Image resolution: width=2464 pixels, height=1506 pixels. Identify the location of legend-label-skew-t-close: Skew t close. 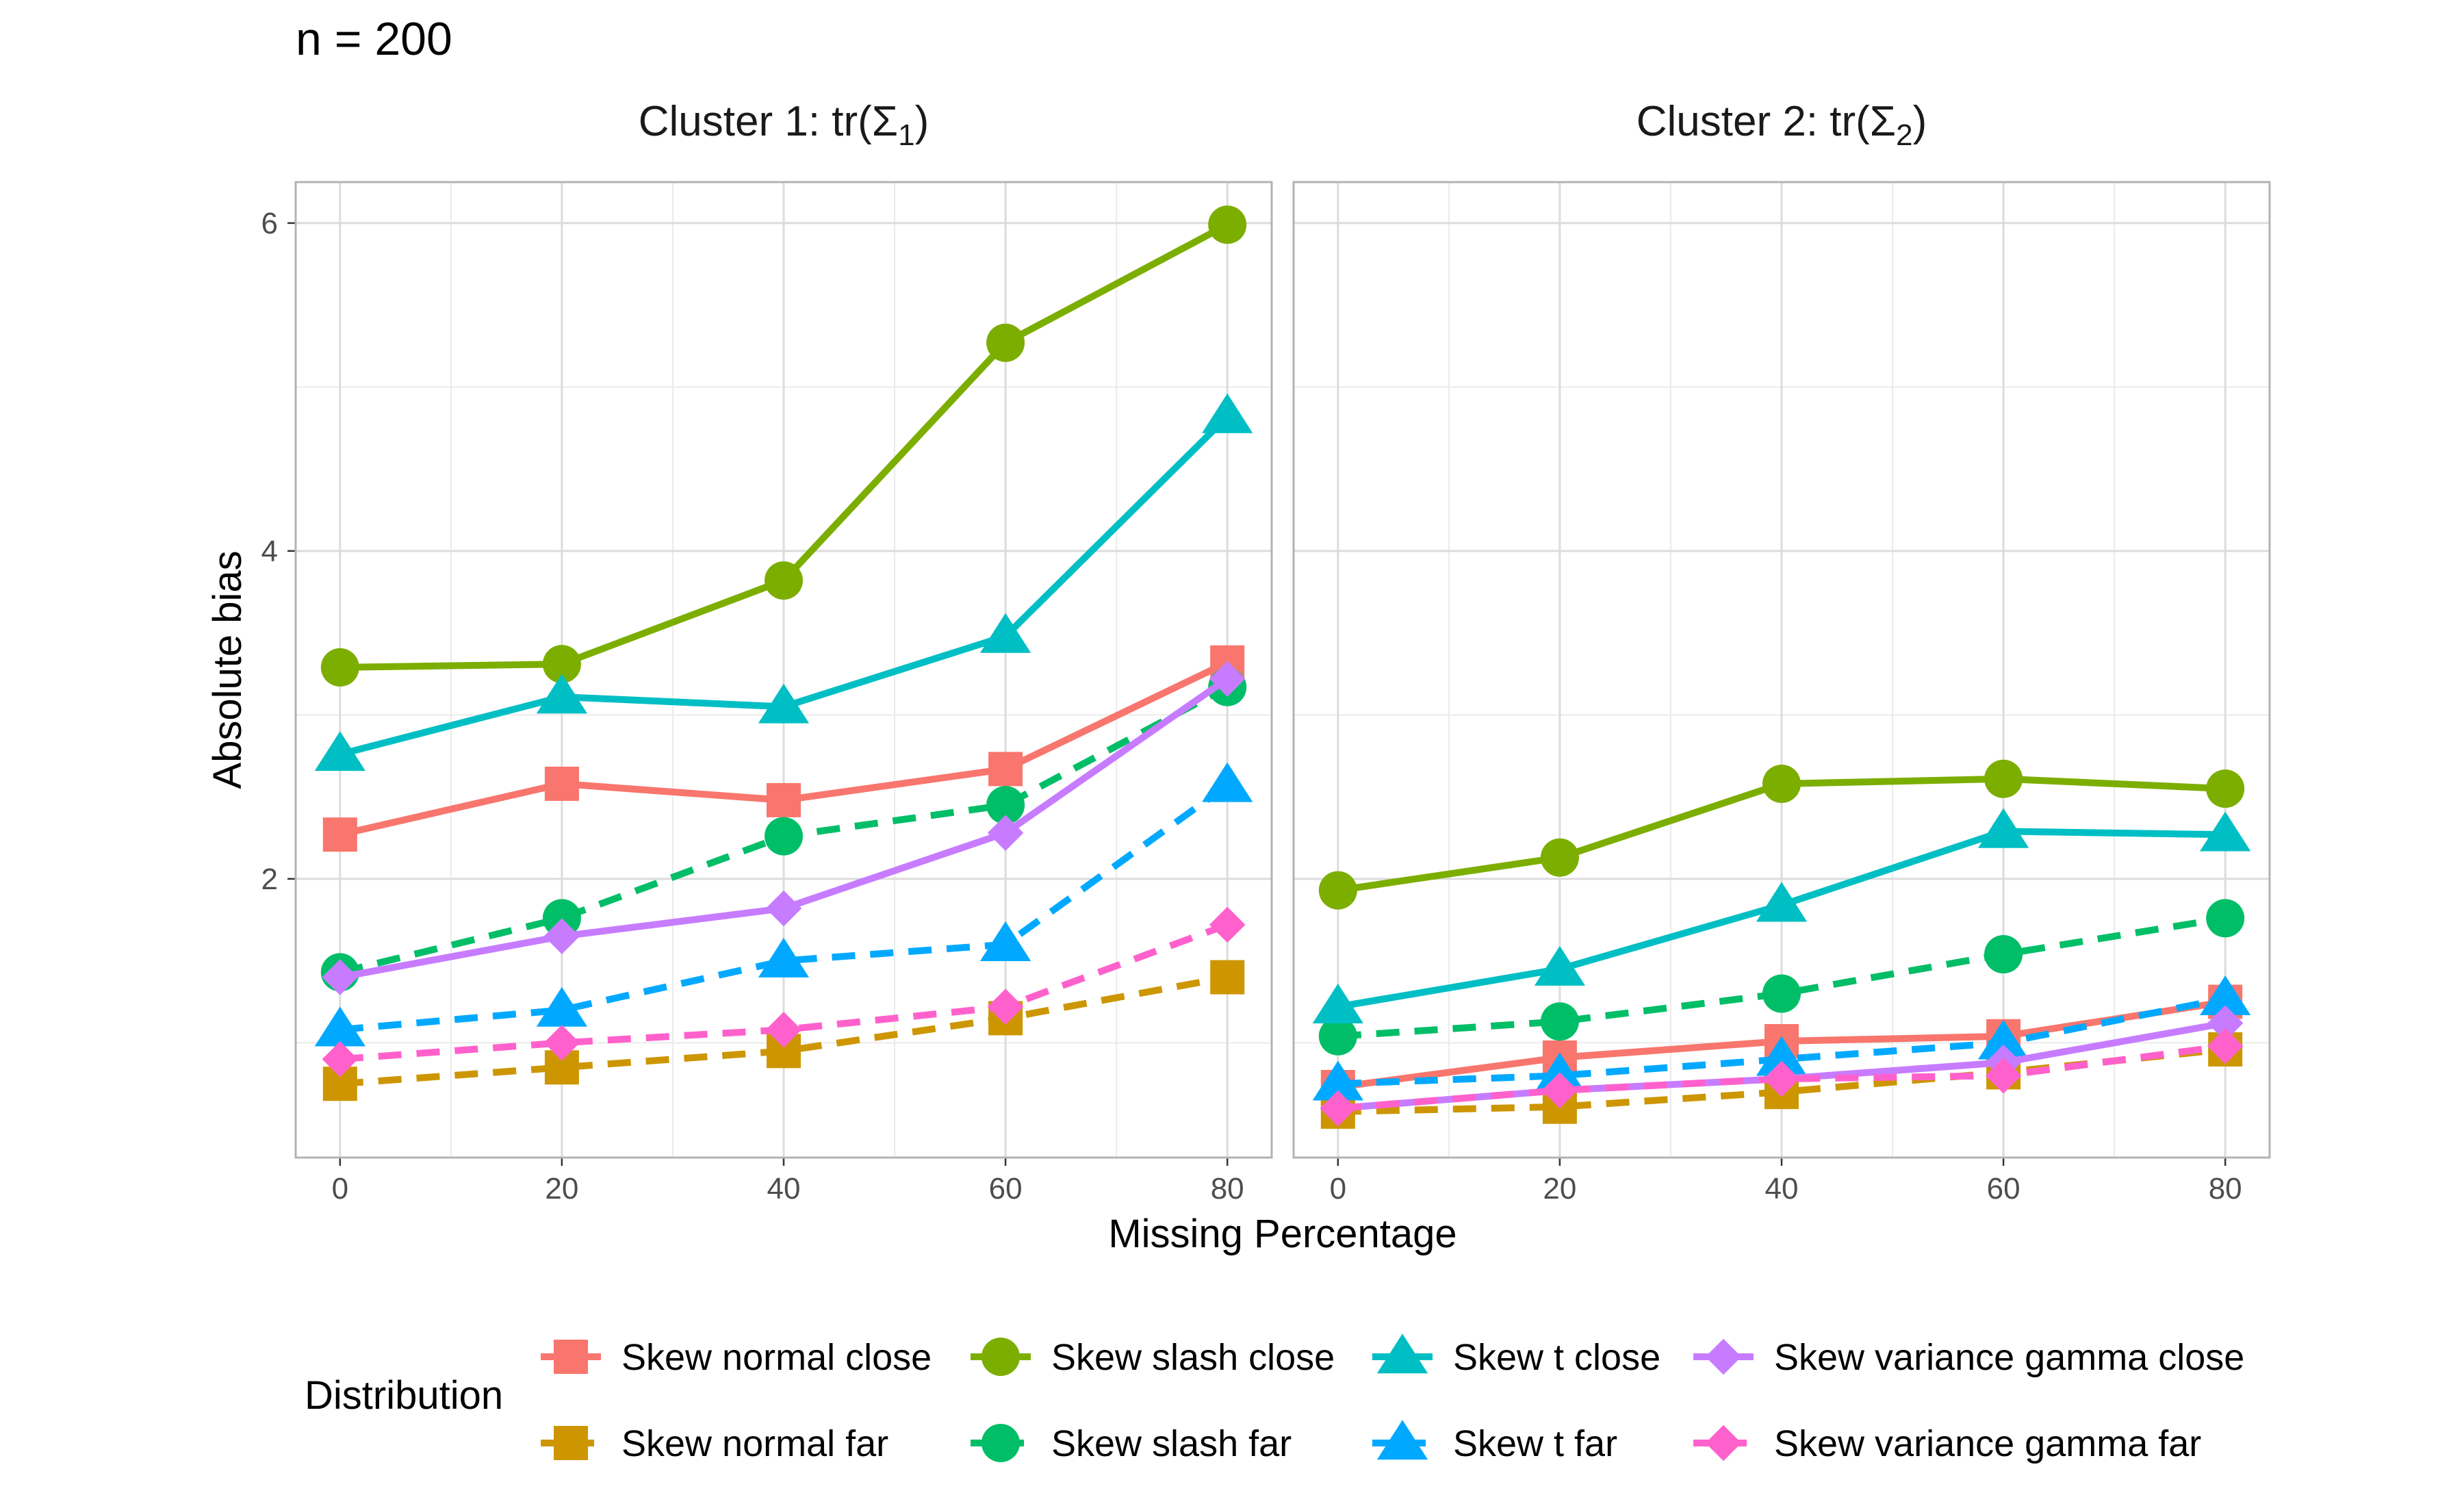
(1556, 1357).